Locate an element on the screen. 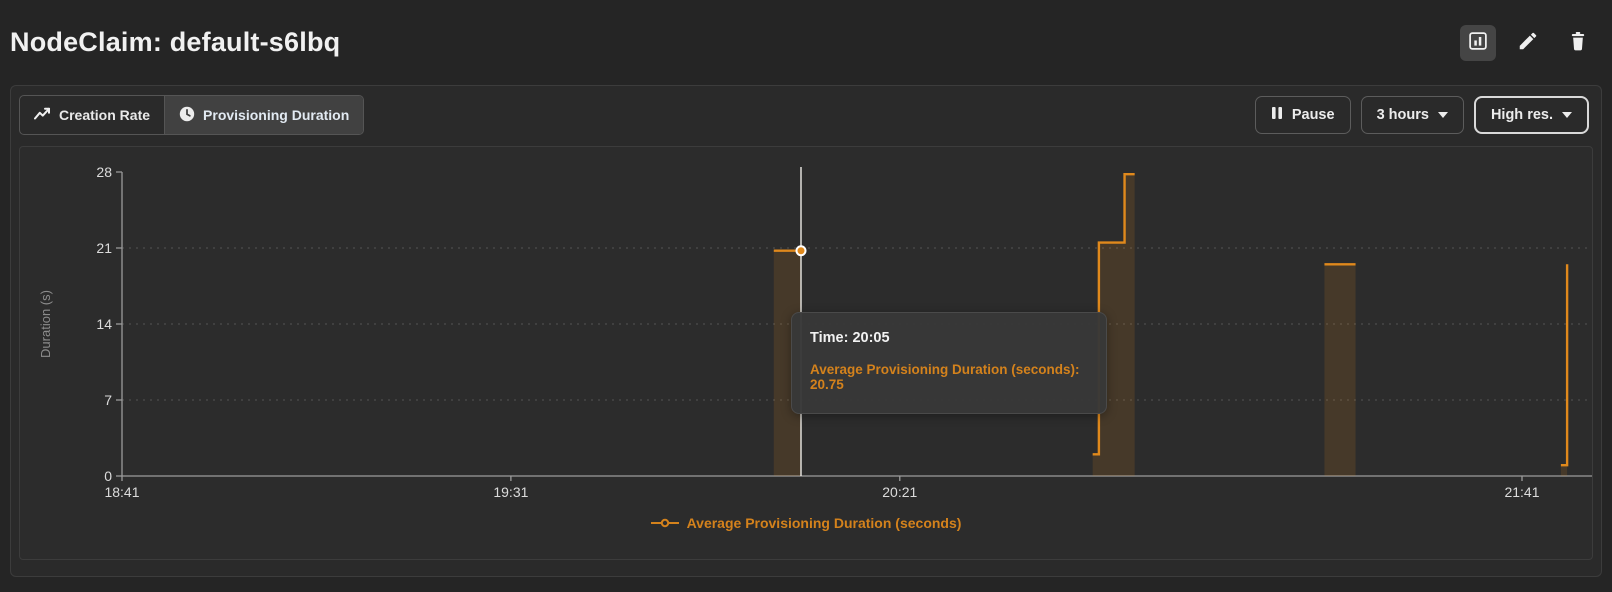 This screenshot has width=1612, height=592. y-tick-label: 0 is located at coordinates (108, 476).